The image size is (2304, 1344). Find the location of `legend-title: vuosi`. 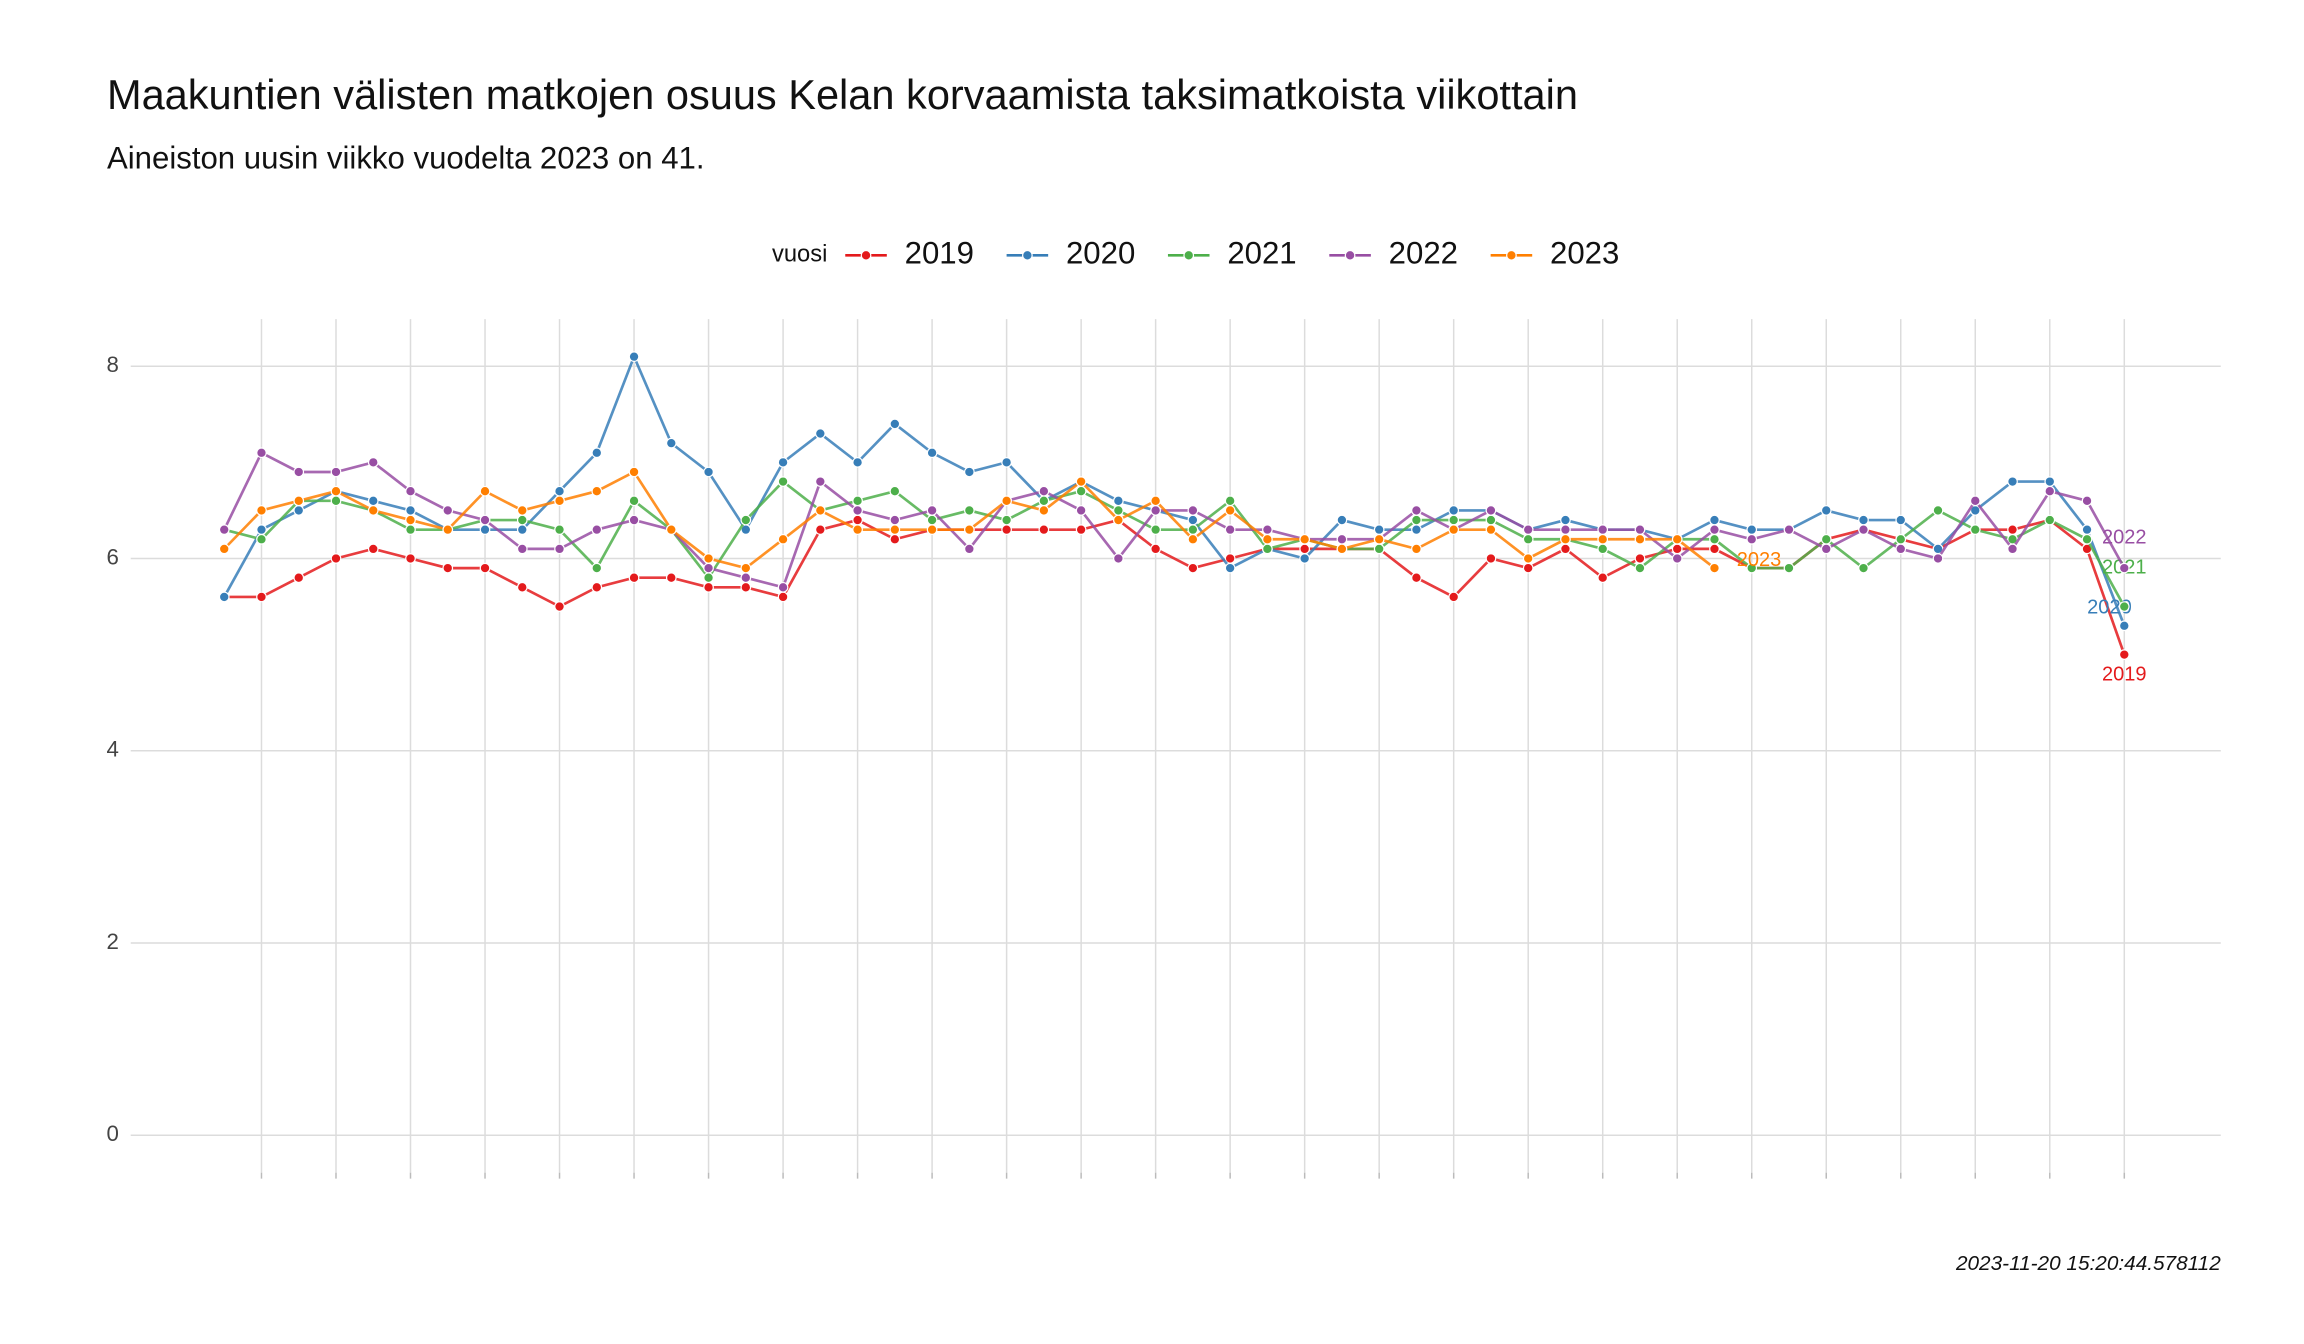

legend-title: vuosi is located at coordinates (799, 254).